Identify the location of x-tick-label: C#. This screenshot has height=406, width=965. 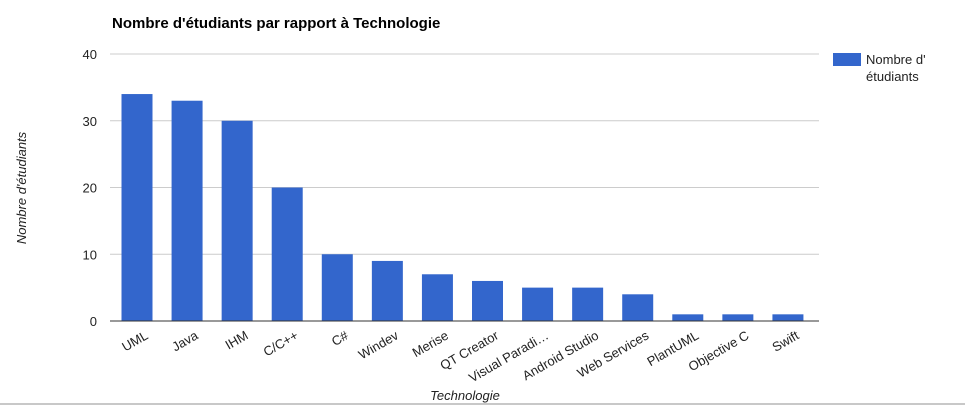
(340, 338).